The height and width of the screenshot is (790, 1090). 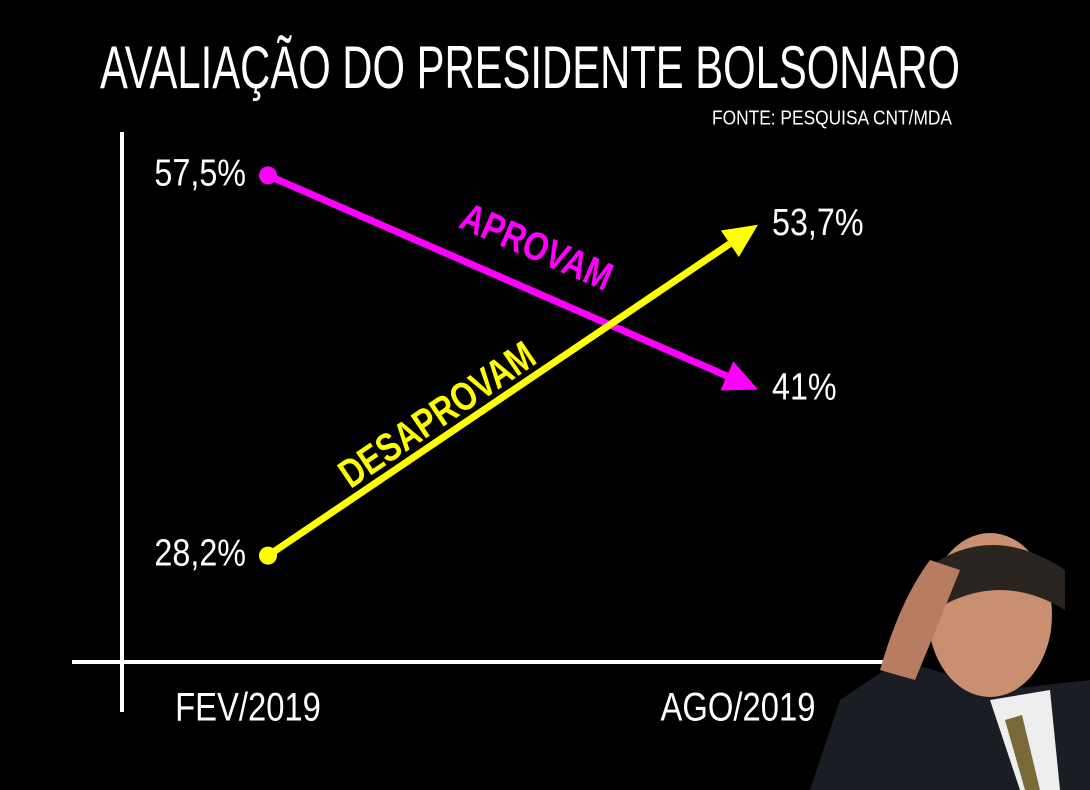 I want to click on x-tick-label: FEV/2019, so click(x=248, y=706).